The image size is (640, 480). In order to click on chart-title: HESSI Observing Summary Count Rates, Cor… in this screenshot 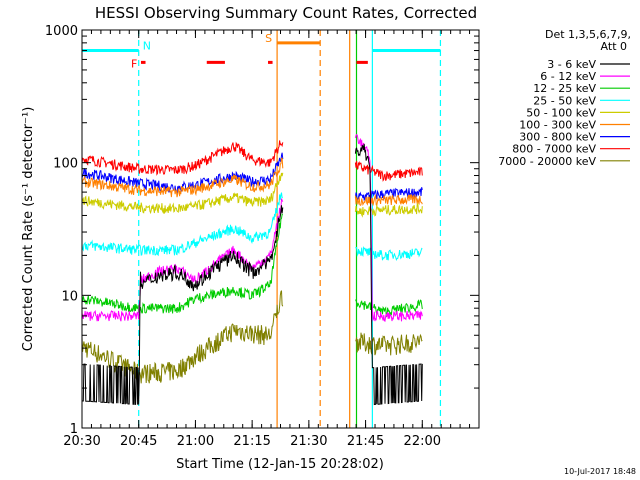, I will do `click(286, 13)`.